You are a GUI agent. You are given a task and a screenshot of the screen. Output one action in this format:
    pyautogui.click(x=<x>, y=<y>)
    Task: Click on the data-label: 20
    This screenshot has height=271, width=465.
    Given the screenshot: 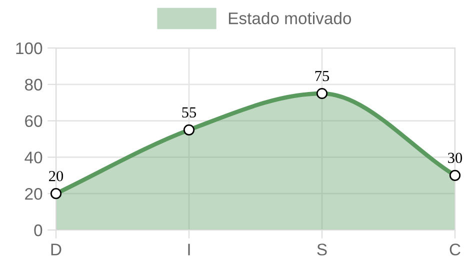 What is the action you would take?
    pyautogui.click(x=56, y=176)
    